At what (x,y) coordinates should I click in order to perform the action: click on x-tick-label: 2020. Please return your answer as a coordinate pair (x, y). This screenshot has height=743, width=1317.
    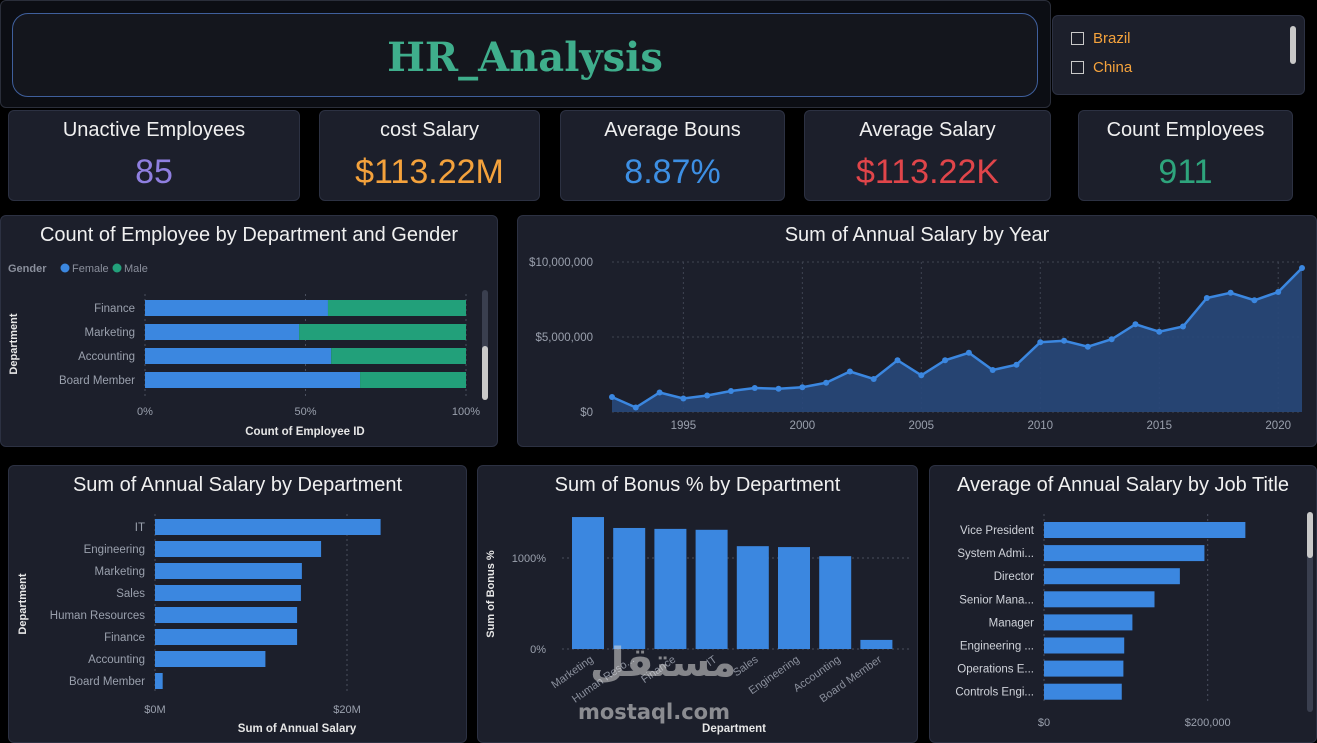
    Looking at the image, I should click on (1278, 426).